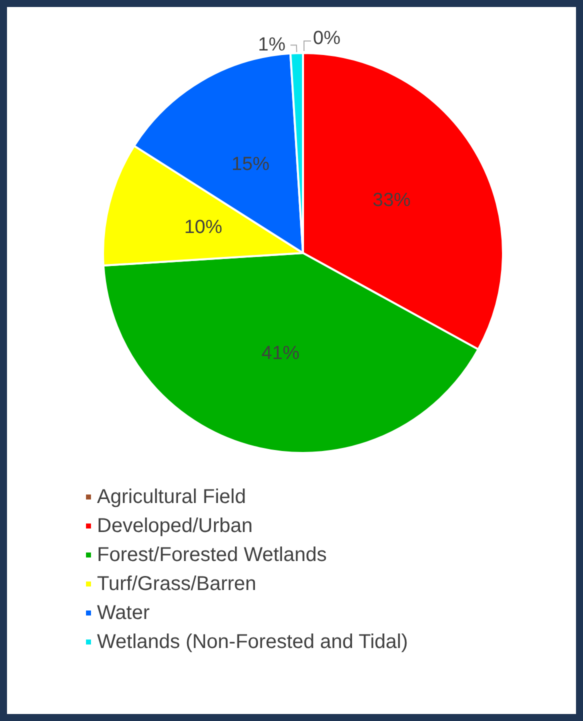 The height and width of the screenshot is (721, 583). Describe the element at coordinates (252, 642) in the screenshot. I see `legend-label: Wetlands (Non-Forested and Tidal)` at that location.